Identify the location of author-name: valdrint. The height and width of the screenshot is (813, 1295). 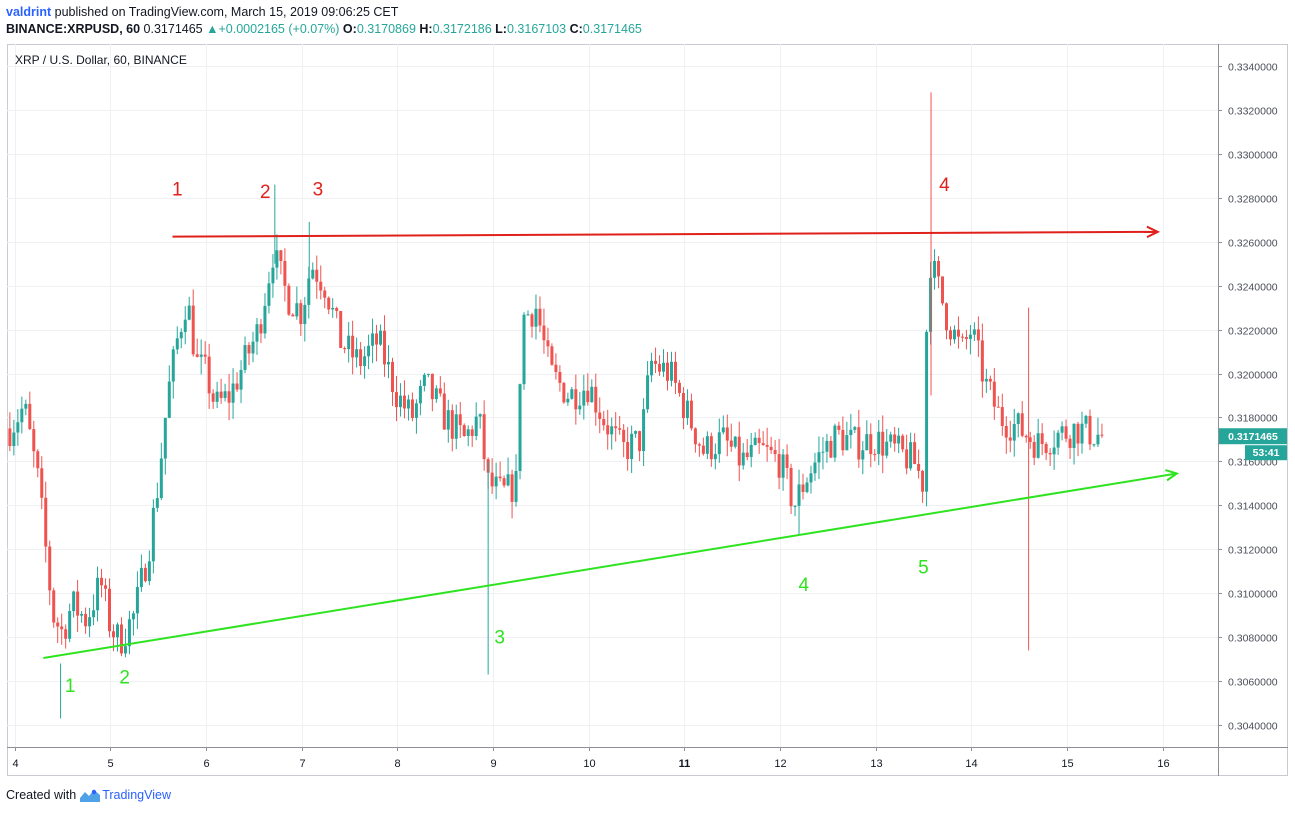
(29, 12).